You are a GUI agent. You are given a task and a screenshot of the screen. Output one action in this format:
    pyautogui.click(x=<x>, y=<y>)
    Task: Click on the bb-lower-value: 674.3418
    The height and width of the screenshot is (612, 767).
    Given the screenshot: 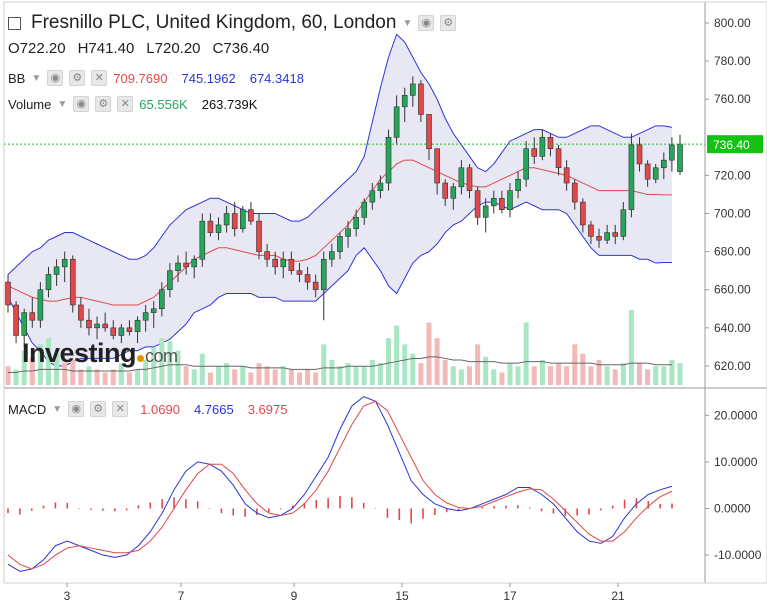 What is the action you would take?
    pyautogui.click(x=276, y=78)
    